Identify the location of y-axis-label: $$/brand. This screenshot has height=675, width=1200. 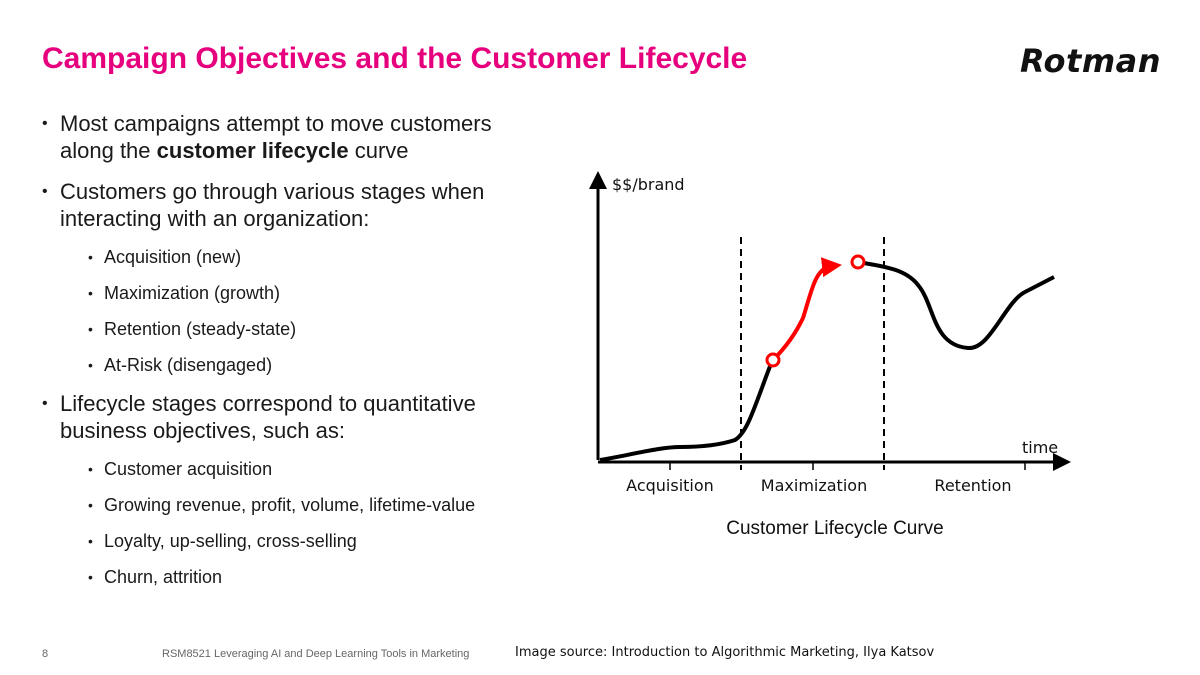
(648, 184).